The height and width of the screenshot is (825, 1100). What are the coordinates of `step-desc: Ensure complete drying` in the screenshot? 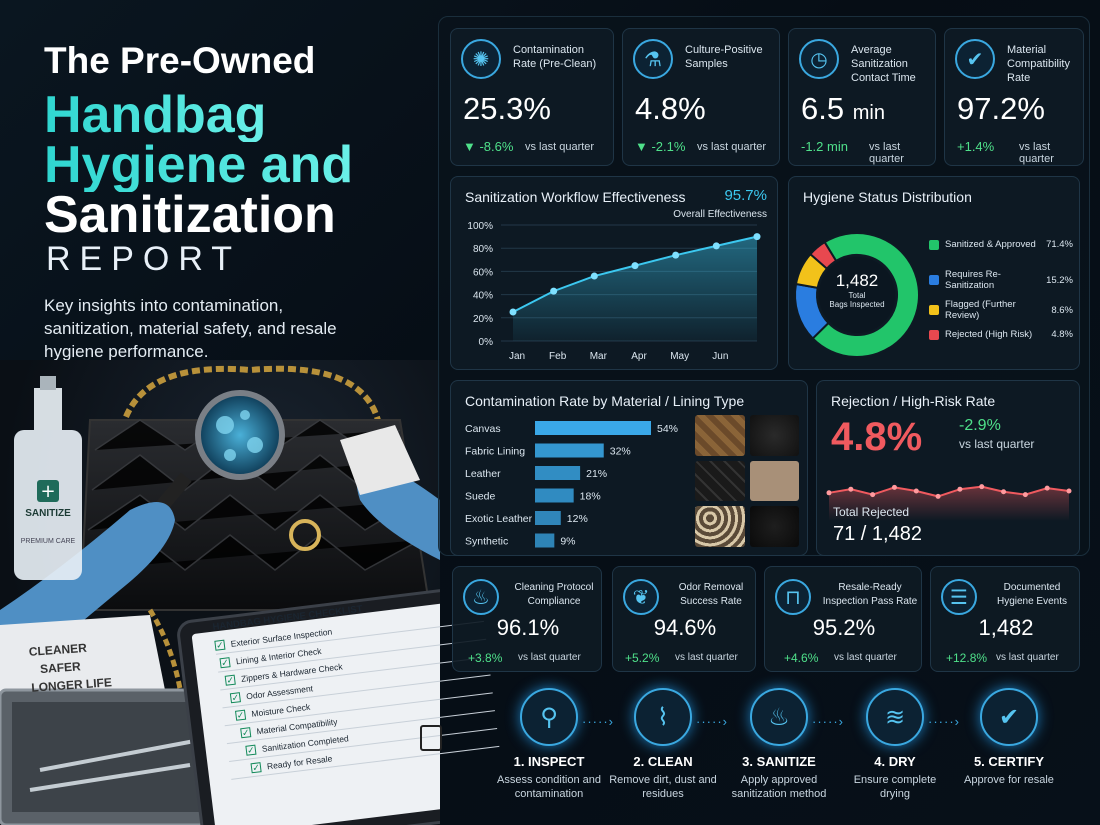 It's located at (895, 787).